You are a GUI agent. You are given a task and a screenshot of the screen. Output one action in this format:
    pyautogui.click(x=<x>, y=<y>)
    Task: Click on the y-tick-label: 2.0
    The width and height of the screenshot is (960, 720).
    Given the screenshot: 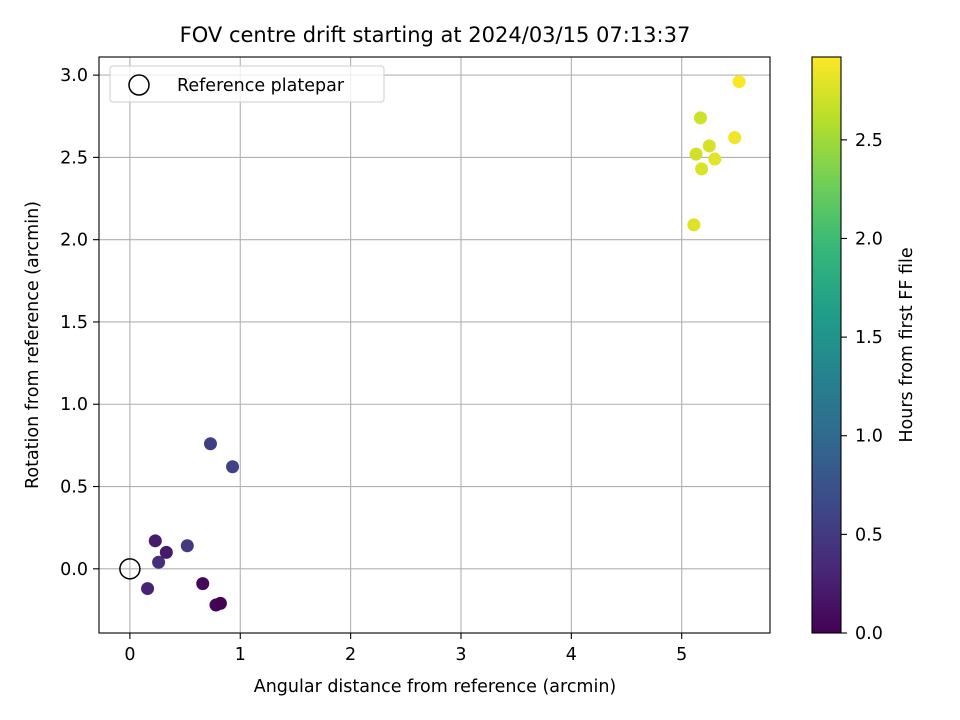 What is the action you would take?
    pyautogui.click(x=74, y=241)
    